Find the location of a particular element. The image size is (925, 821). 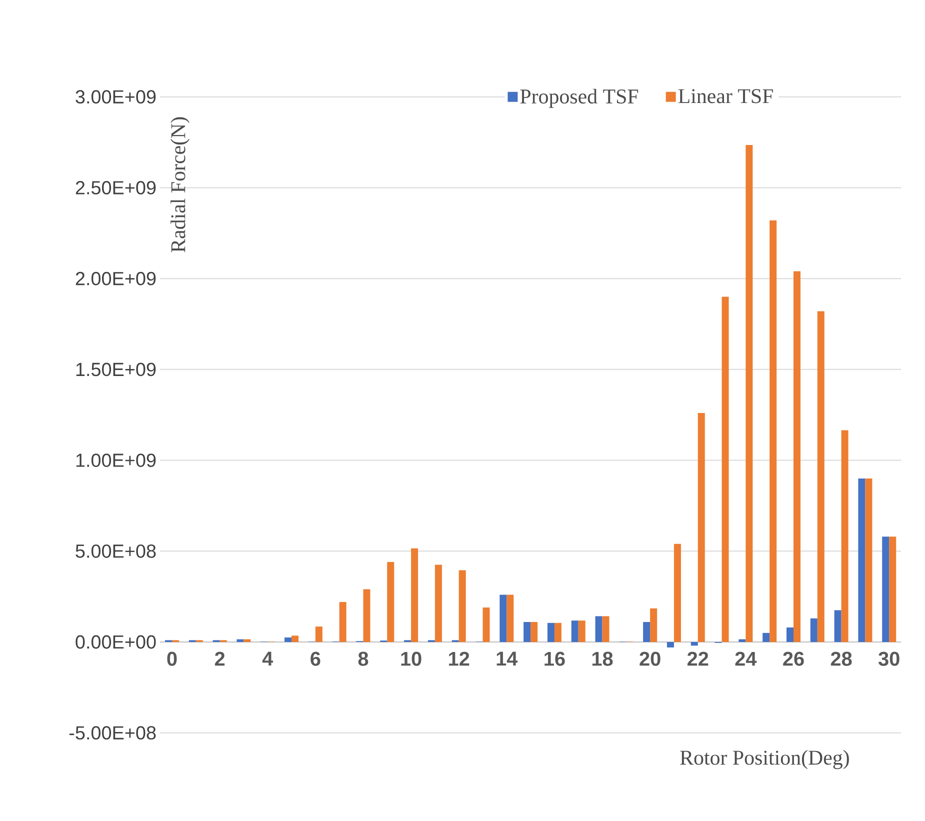

x-tick-label: 6 is located at coordinates (315, 659).